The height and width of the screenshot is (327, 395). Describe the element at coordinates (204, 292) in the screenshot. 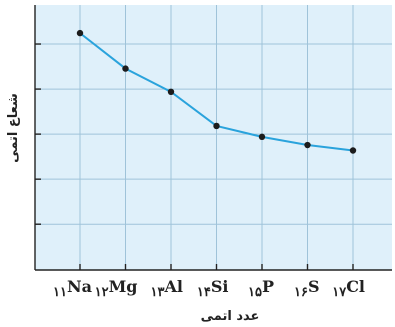

I see `atomic-number: ۱۴` at that location.